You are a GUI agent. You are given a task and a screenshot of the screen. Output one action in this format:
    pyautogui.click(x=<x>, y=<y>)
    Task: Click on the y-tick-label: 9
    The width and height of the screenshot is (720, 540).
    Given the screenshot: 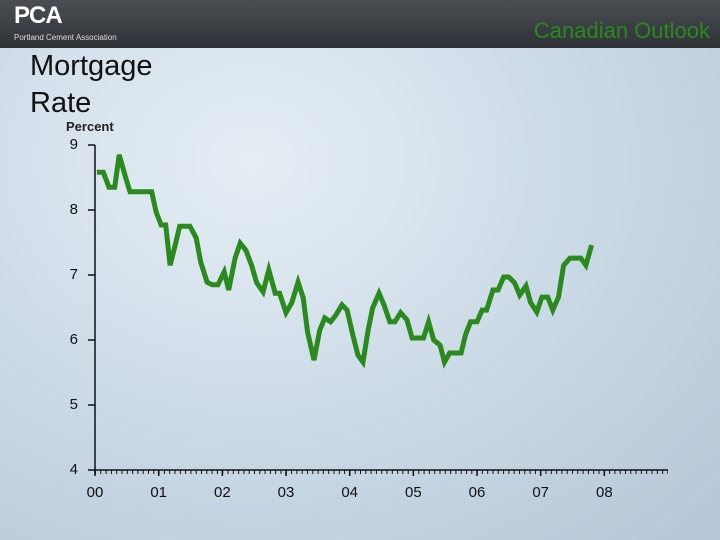 What is the action you would take?
    pyautogui.click(x=74, y=144)
    